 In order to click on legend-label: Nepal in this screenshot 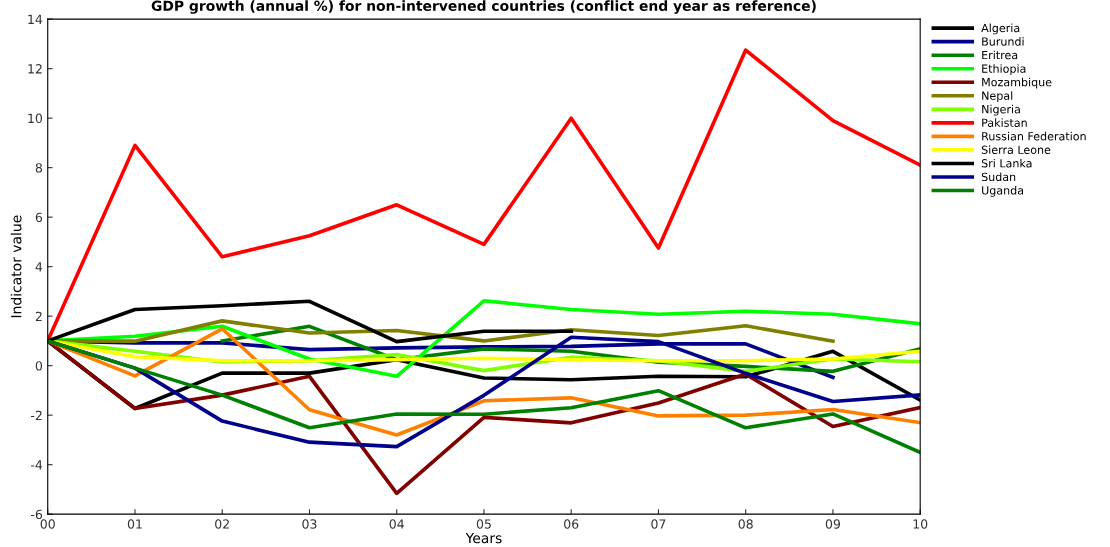, I will do `click(997, 96)`.